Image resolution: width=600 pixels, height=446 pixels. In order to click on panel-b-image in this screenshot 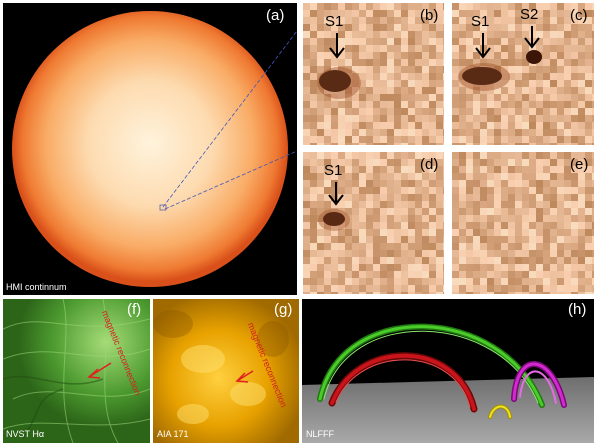, I will do `click(373, 74)`.